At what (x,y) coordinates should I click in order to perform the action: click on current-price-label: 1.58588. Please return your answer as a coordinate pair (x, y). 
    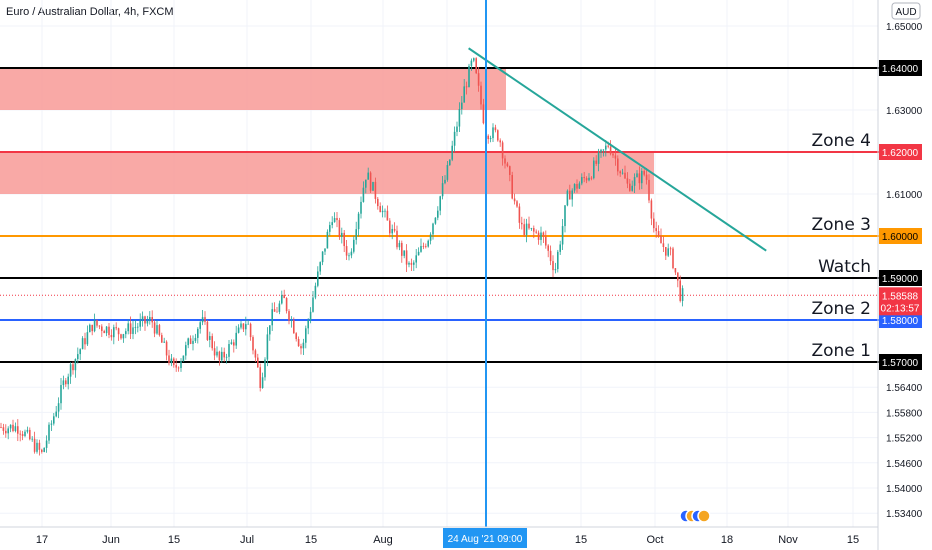
    Looking at the image, I should click on (900, 296).